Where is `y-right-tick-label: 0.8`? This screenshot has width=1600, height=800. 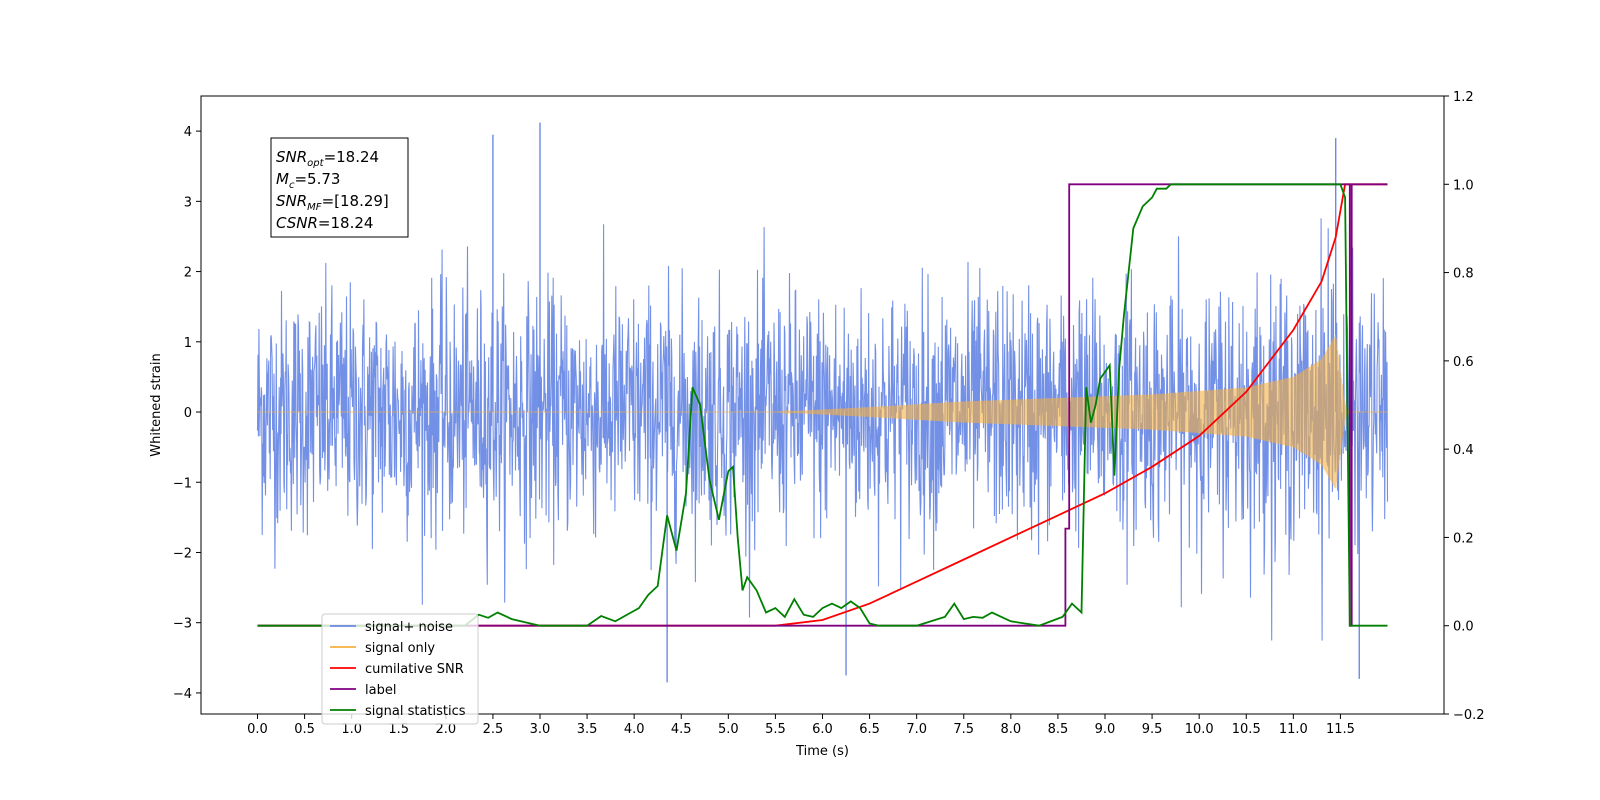
y-right-tick-label: 0.8 is located at coordinates (1463, 274).